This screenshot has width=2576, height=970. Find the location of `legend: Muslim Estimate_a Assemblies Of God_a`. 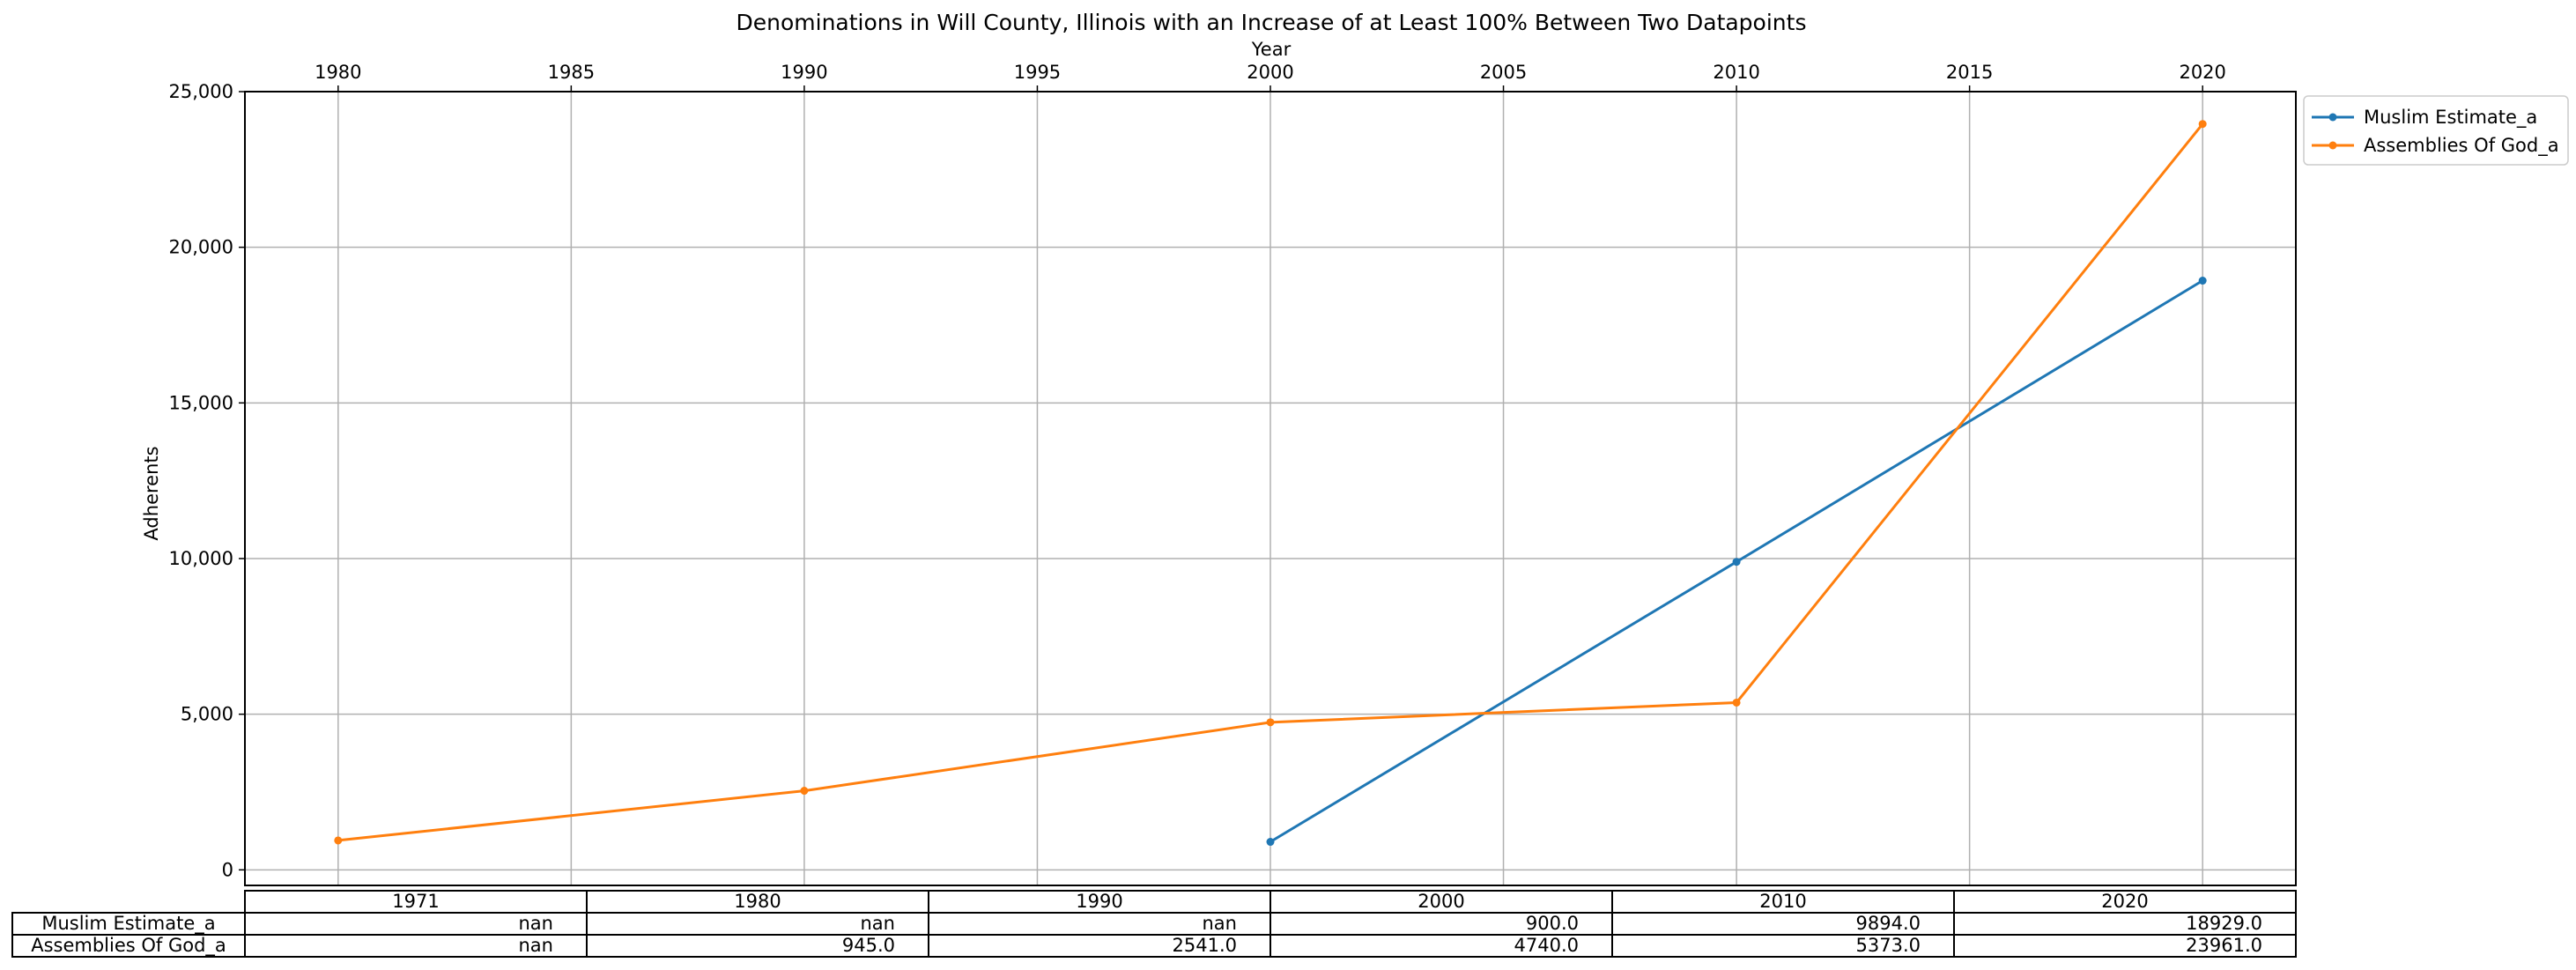

legend: Muslim Estimate_a Assemblies Of God_a is located at coordinates (2436, 130).